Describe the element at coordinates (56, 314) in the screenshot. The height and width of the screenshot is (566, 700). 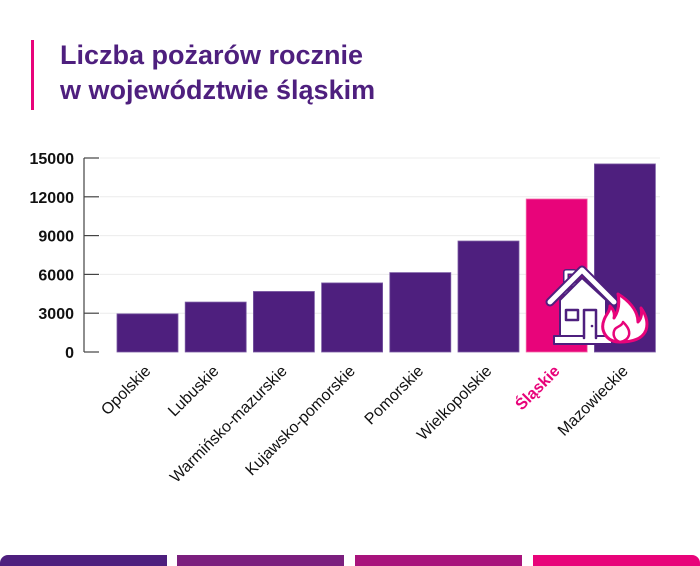
I see `y-tick-label: 3000` at that location.